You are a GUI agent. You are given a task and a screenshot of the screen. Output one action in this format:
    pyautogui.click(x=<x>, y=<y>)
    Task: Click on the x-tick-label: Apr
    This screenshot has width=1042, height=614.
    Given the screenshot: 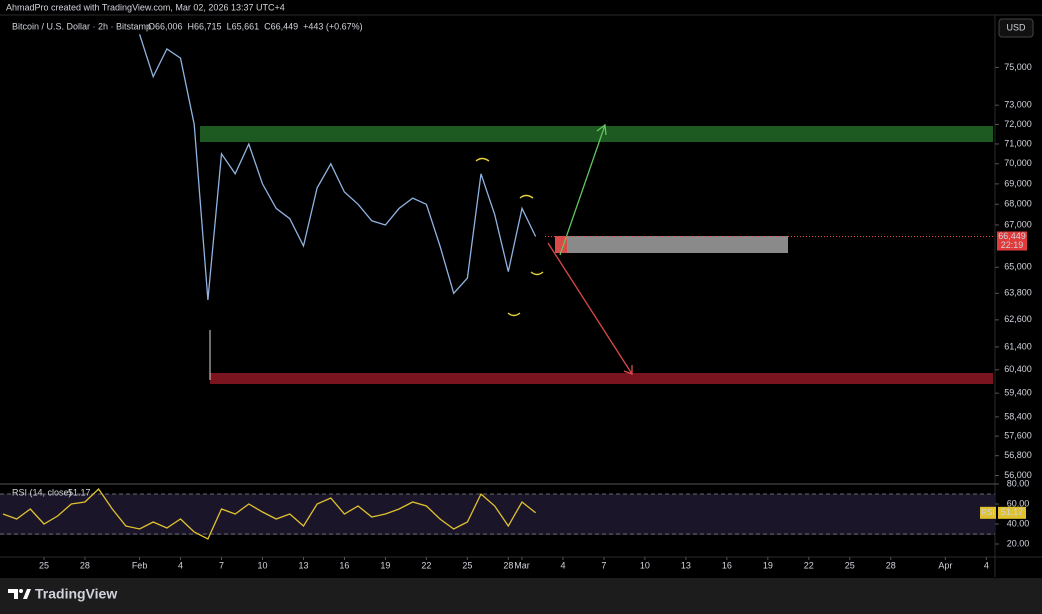 What is the action you would take?
    pyautogui.click(x=945, y=565)
    